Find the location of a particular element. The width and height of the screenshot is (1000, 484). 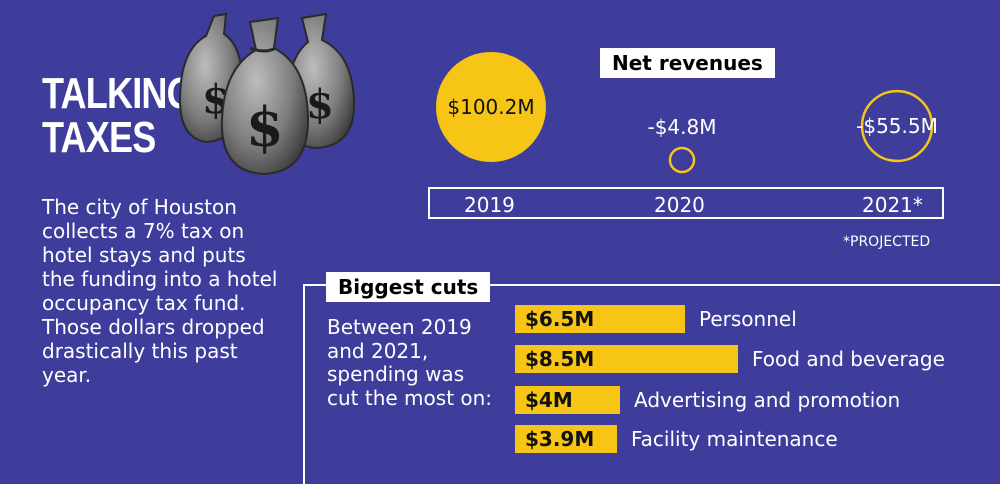

cut-value-label: $8.5M is located at coordinates (560, 359).